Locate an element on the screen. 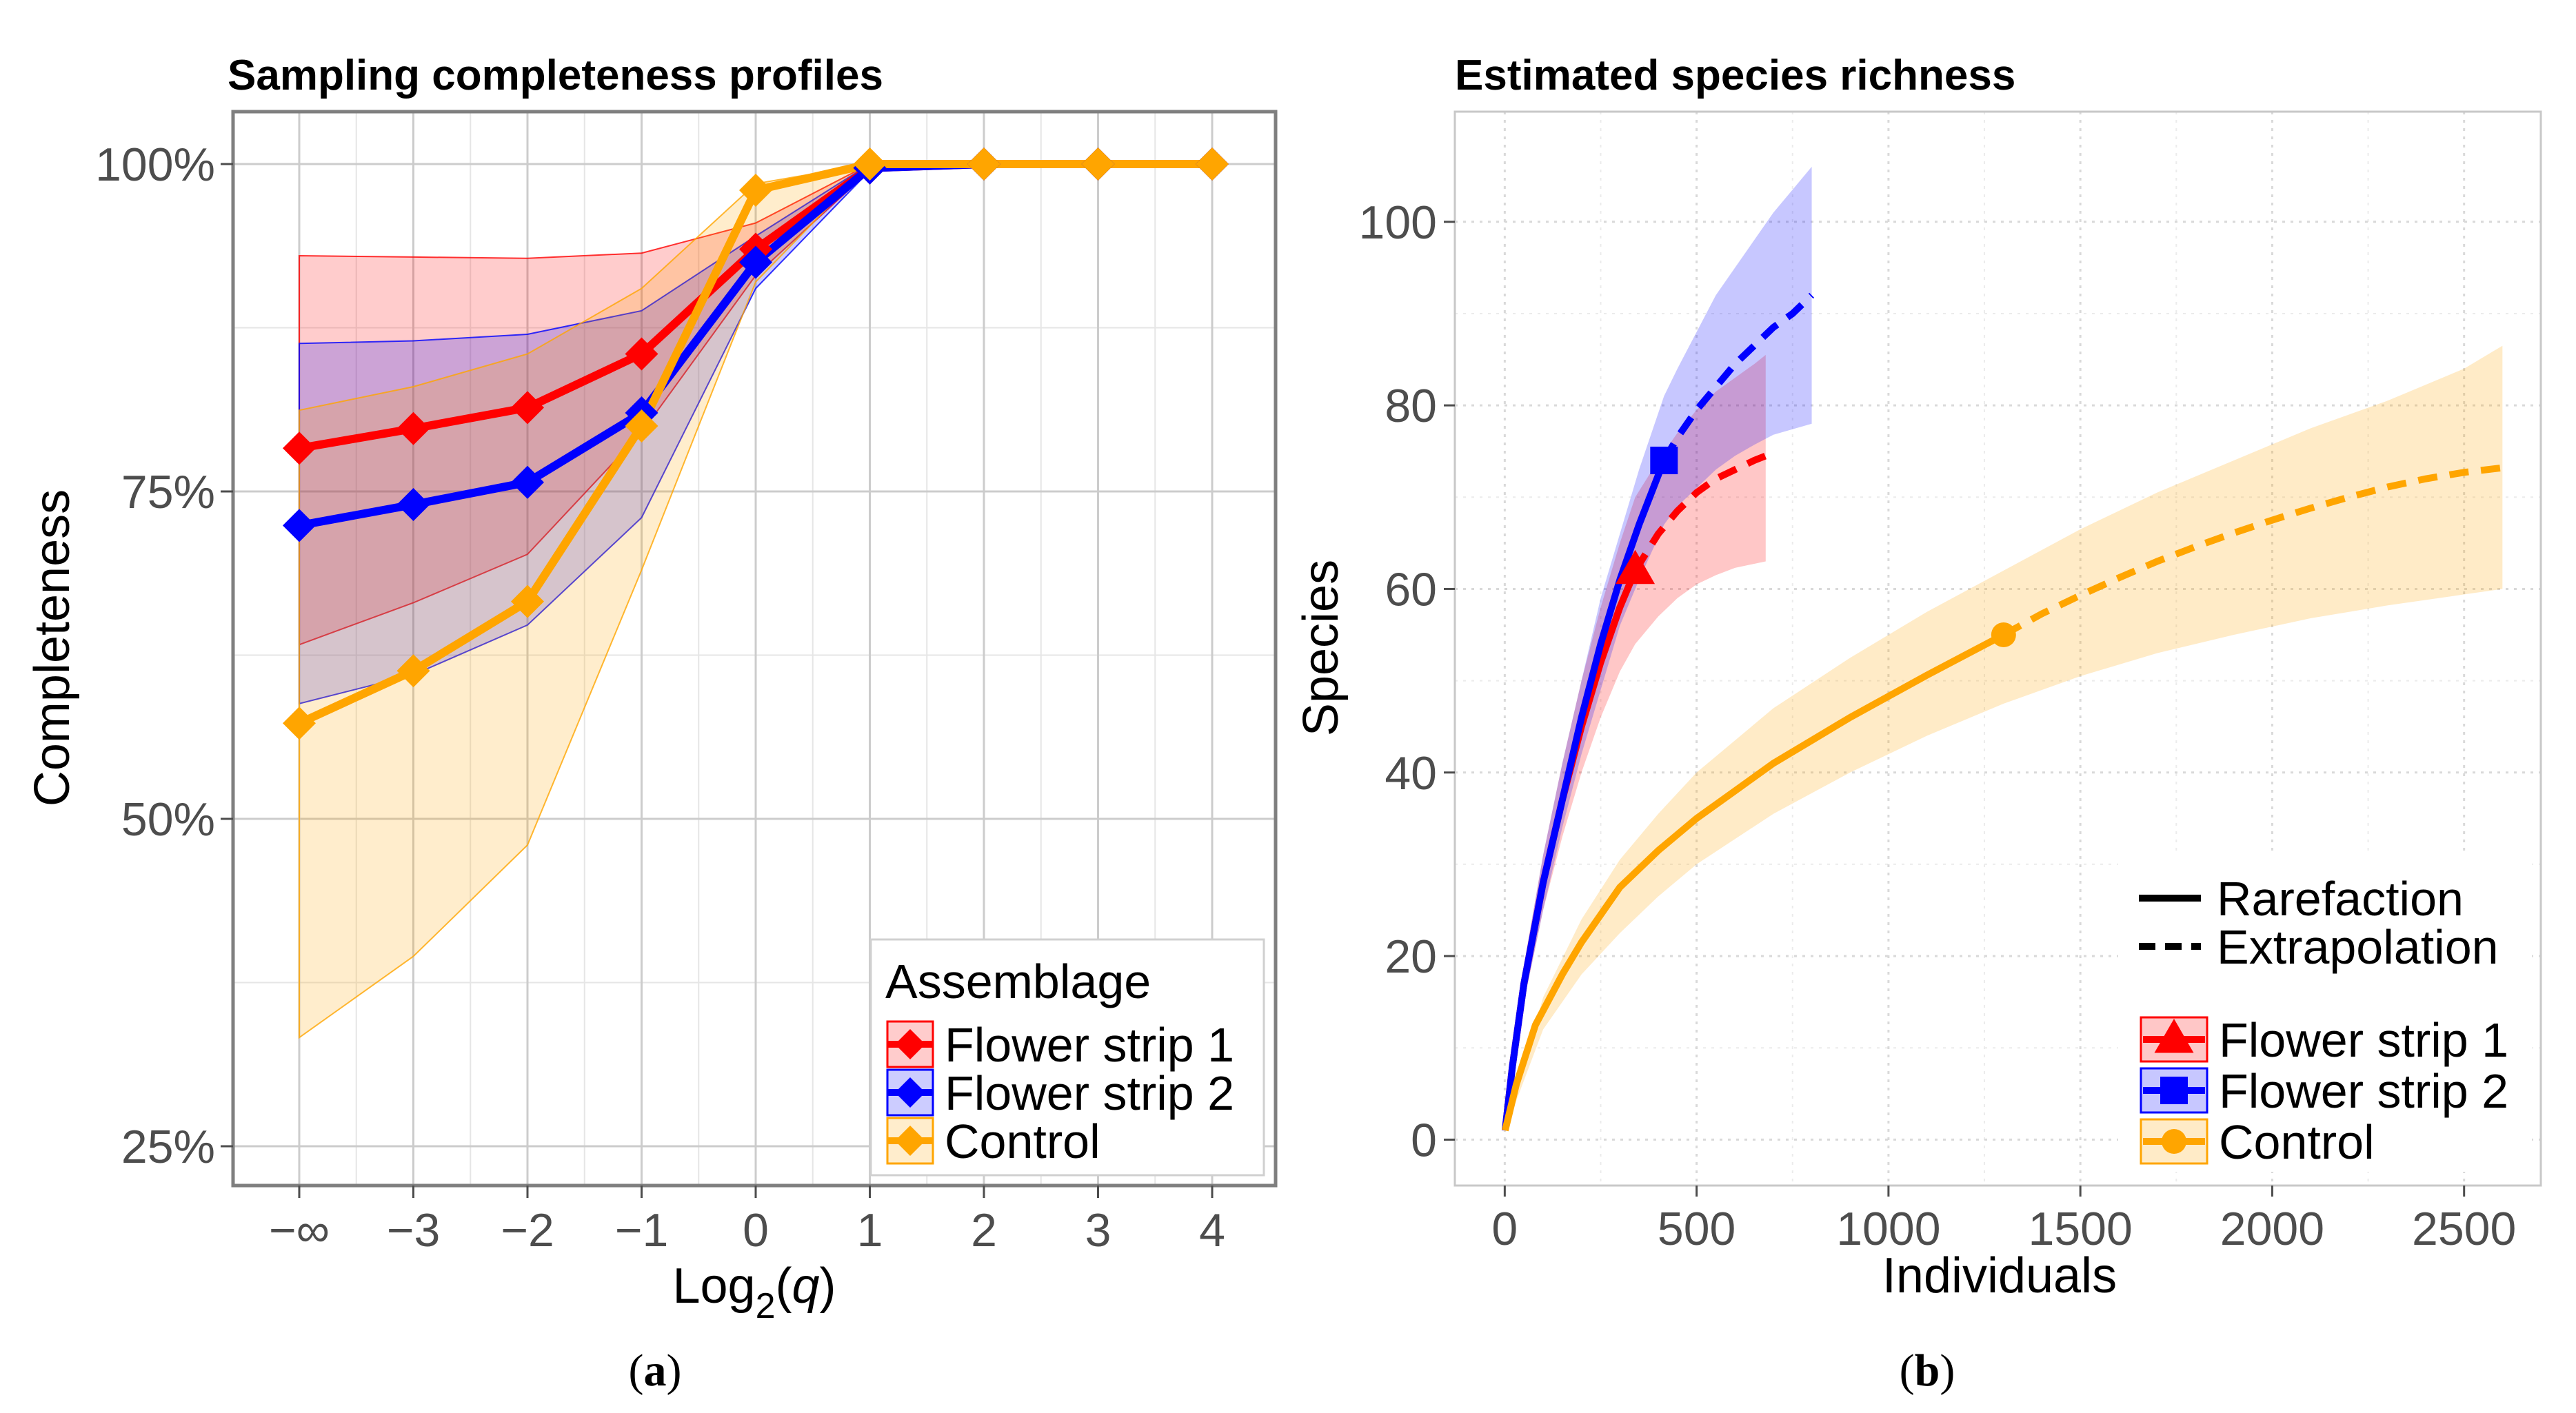  x-tick-label: −2 is located at coordinates (527, 1230).